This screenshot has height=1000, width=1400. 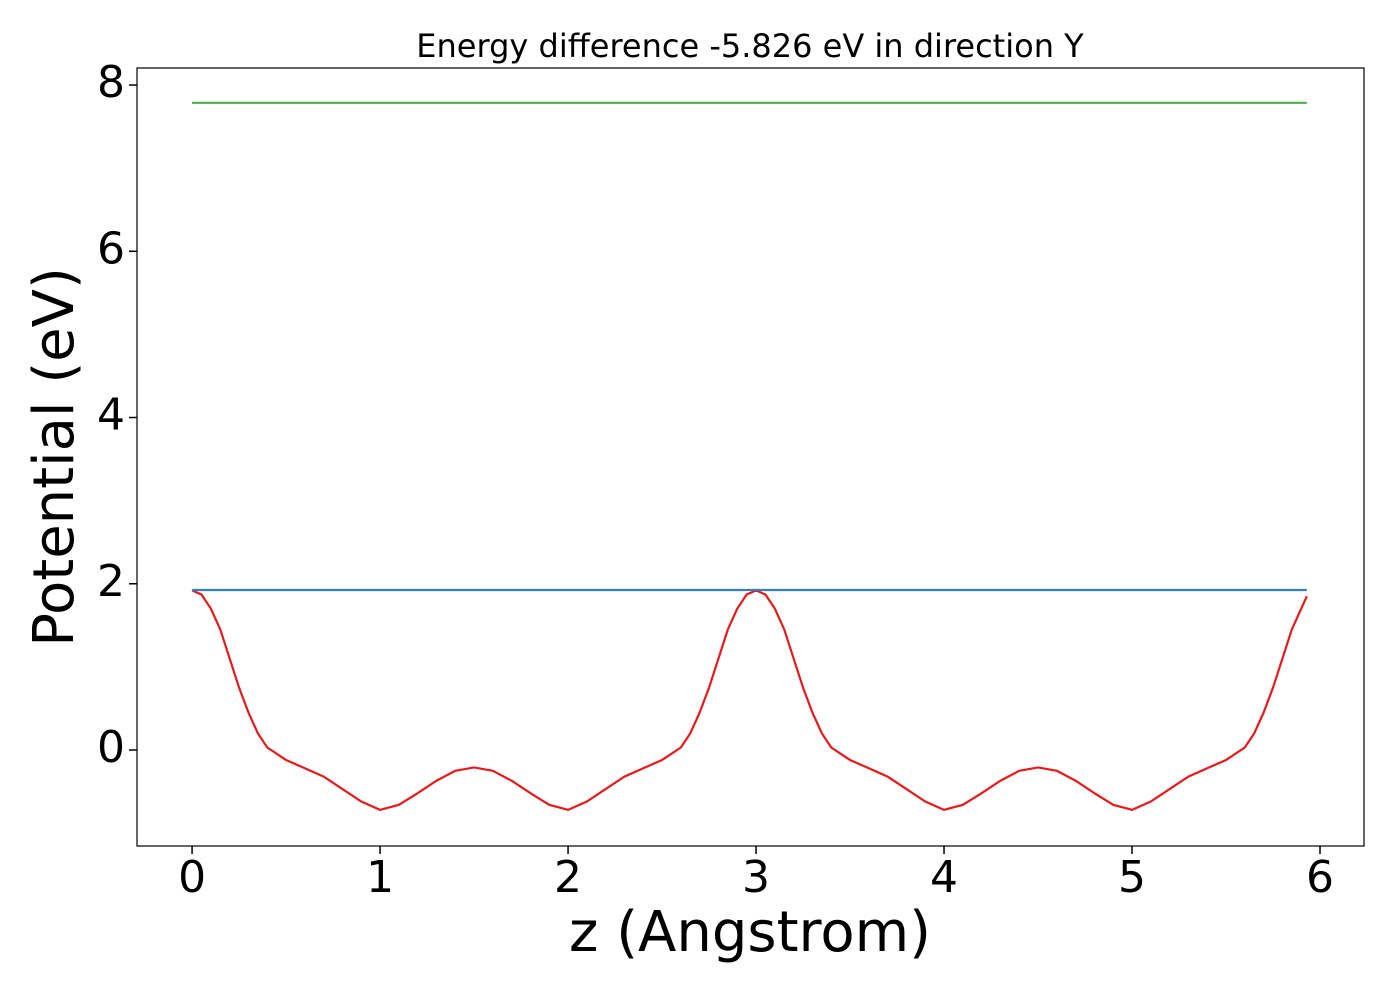 I want to click on x-axis-label: z (Angstrom), so click(x=750, y=932).